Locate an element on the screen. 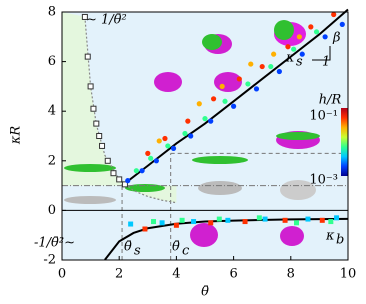  x-tick-label: 8 is located at coordinates (291, 274).